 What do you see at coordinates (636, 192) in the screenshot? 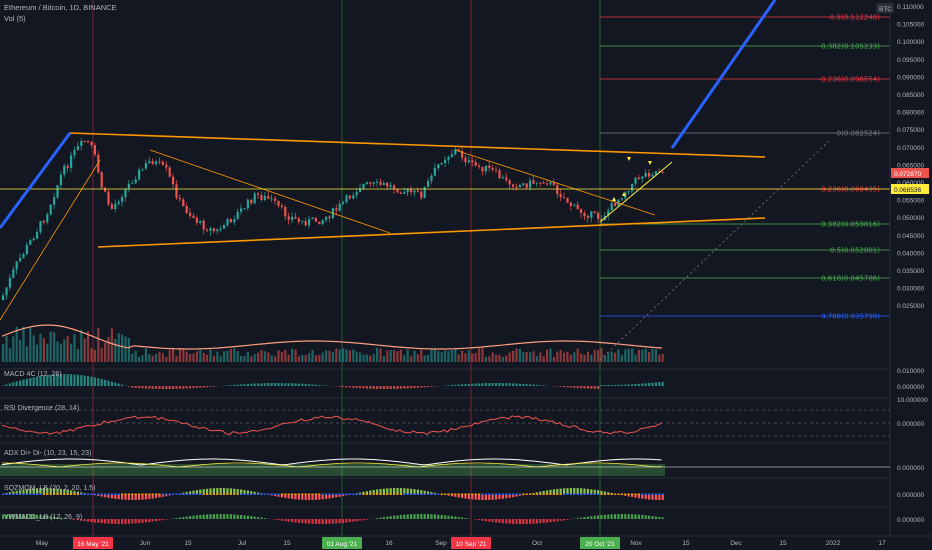
I see `rising-wedge-line` at bounding box center [636, 192].